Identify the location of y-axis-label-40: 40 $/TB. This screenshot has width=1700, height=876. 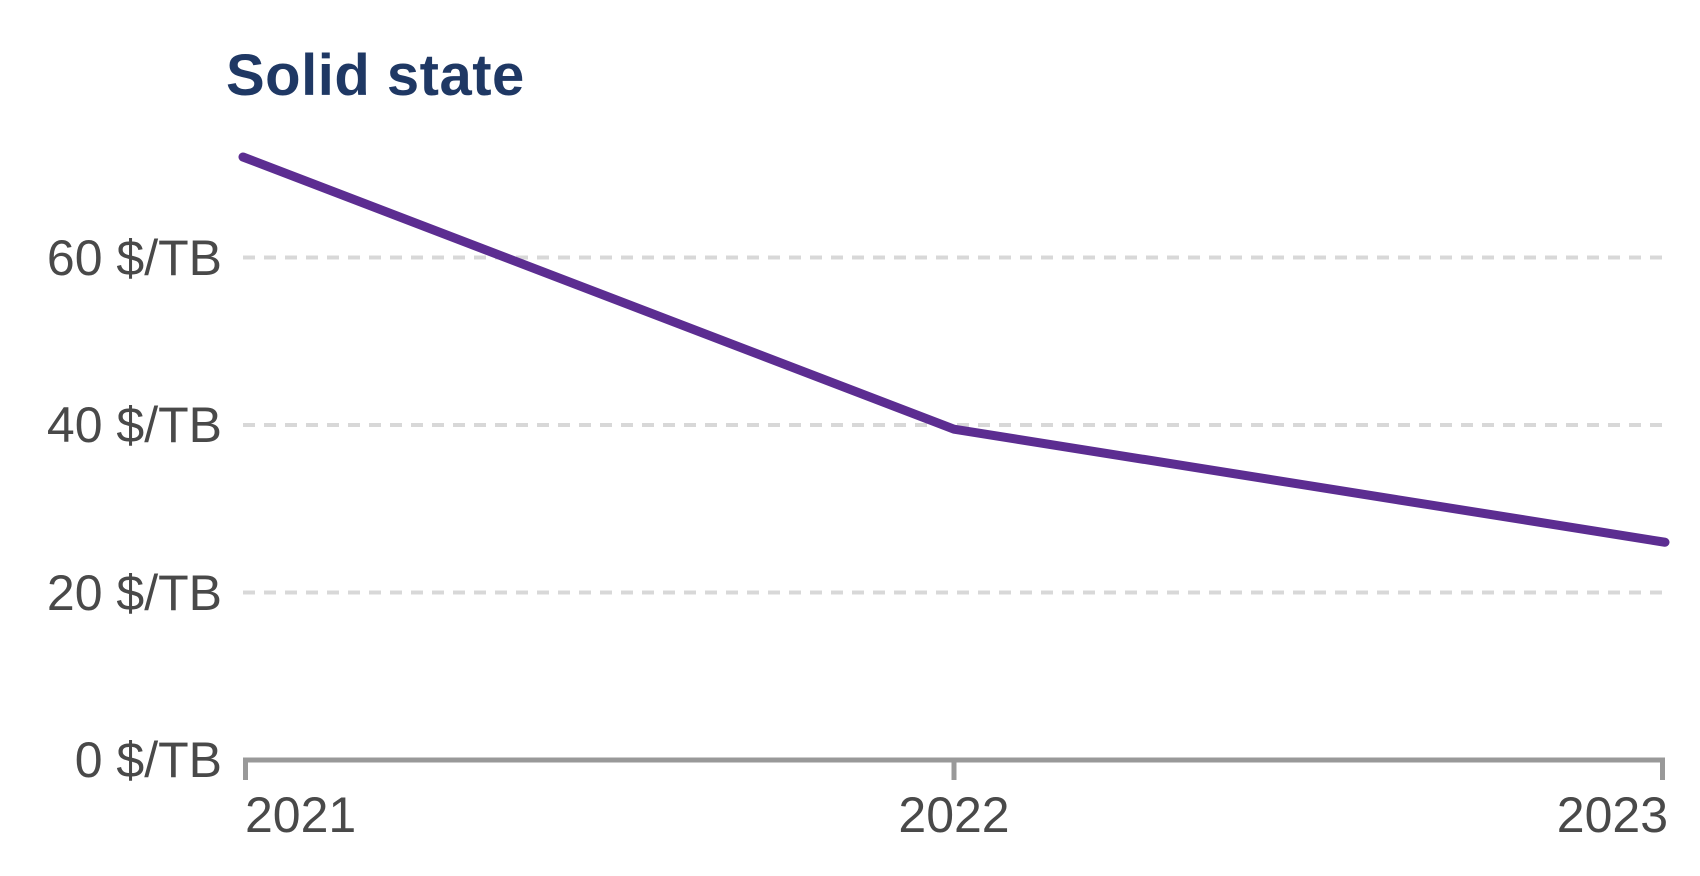
(134, 425).